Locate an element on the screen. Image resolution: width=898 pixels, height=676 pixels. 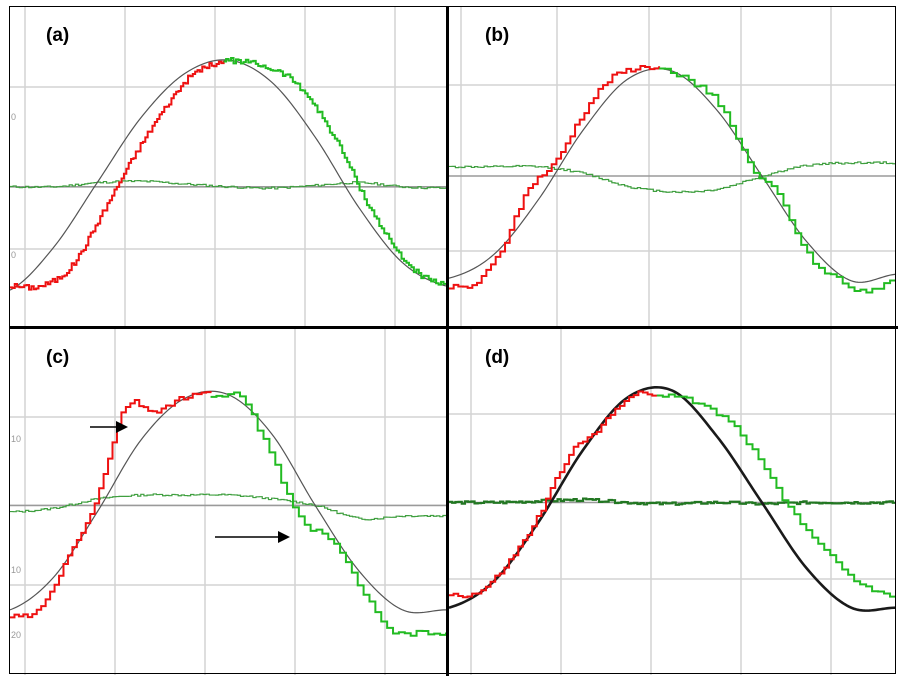
y-tick-label: 20 is located at coordinates (16, 634).